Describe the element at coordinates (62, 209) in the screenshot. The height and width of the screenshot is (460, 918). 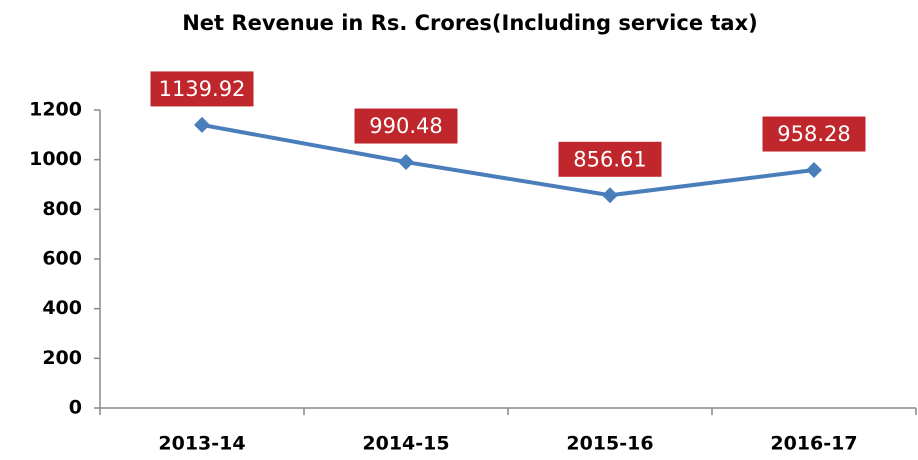
I see `y-tick-label: 800` at that location.